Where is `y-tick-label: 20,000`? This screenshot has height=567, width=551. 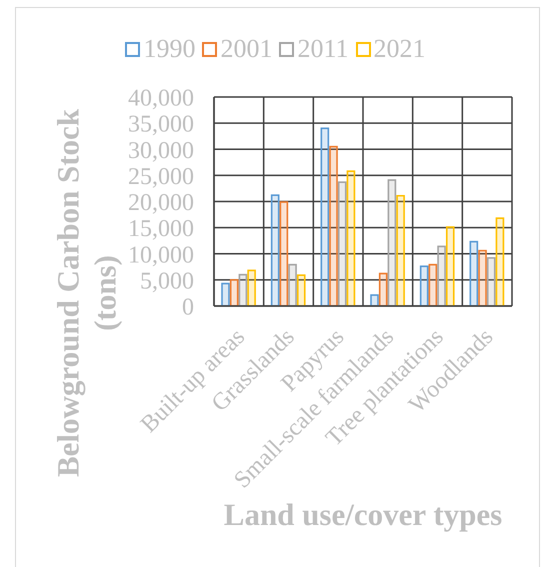
y-tick-label: 20,000 is located at coordinates (161, 203).